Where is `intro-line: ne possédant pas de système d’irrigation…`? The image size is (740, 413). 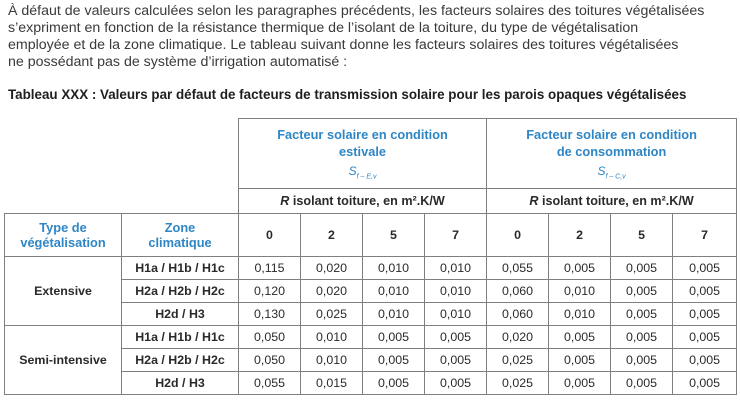
intro-line: ne possédant pas de système d’irrigation… is located at coordinates (178, 62).